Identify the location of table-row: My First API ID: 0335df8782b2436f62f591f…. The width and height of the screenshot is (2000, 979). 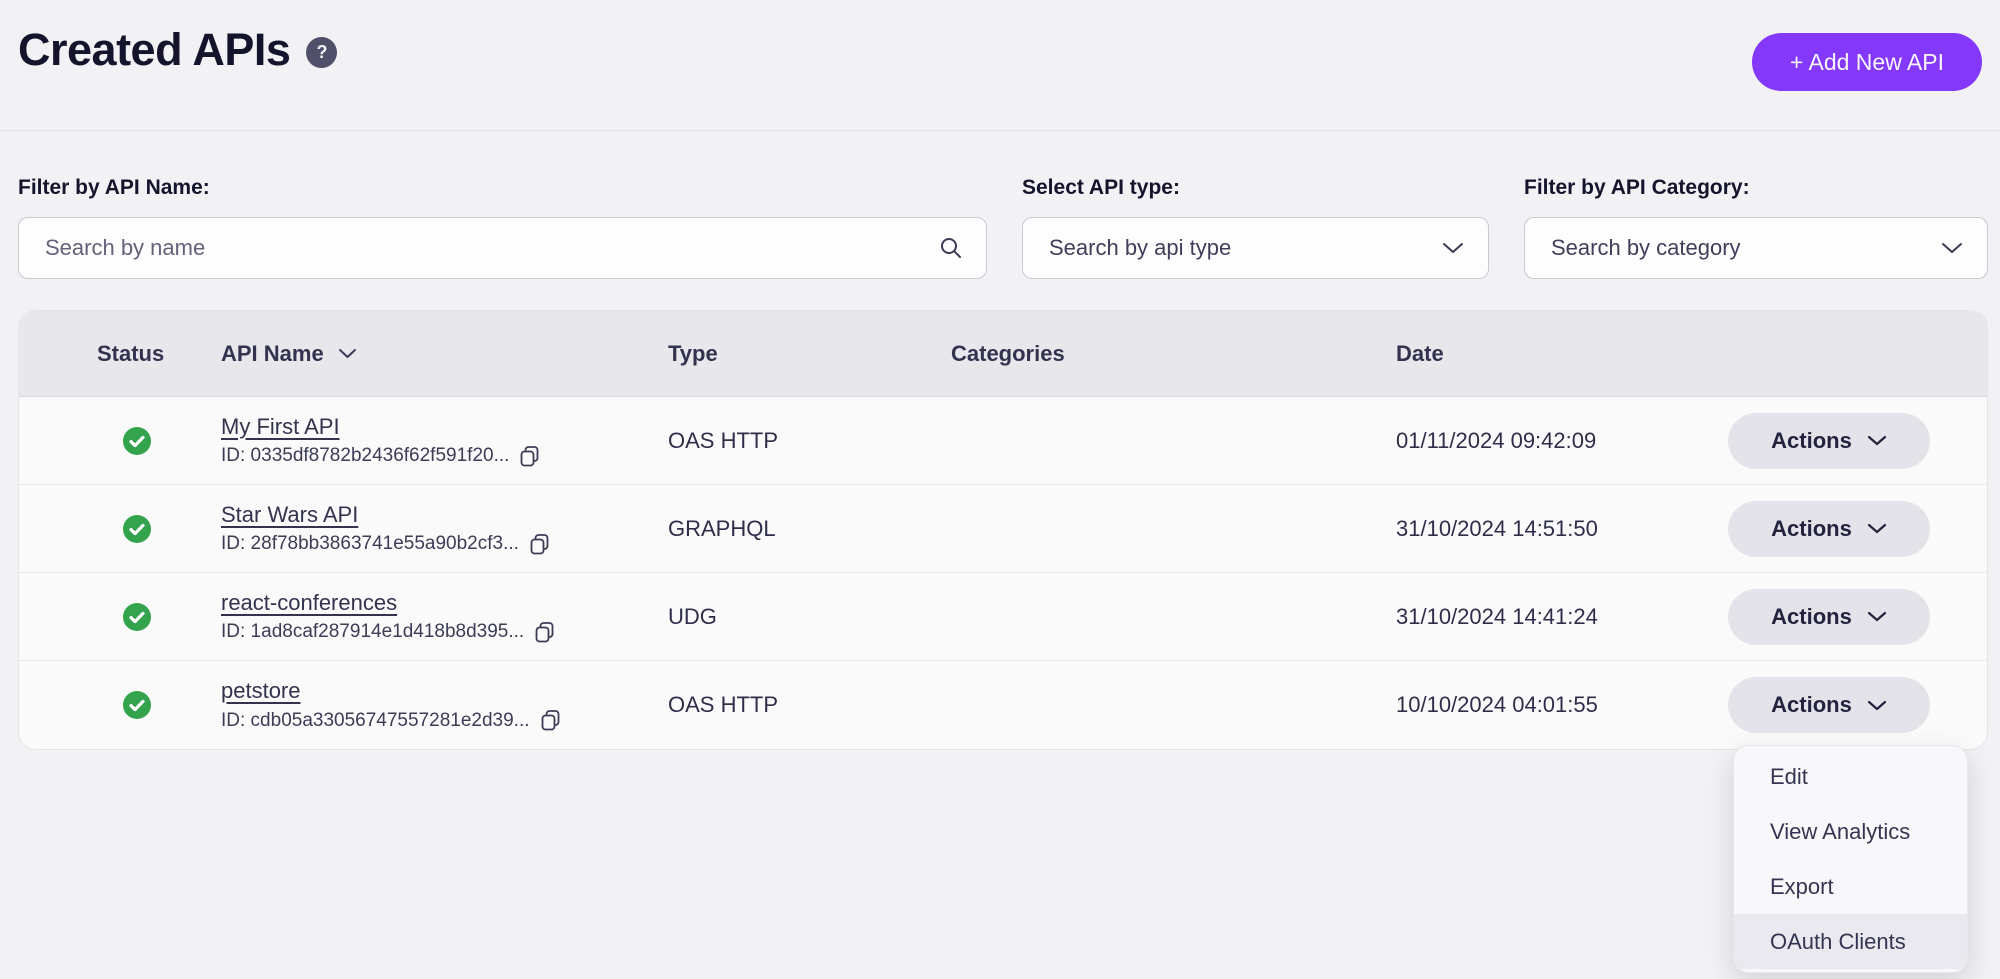
(1003, 441).